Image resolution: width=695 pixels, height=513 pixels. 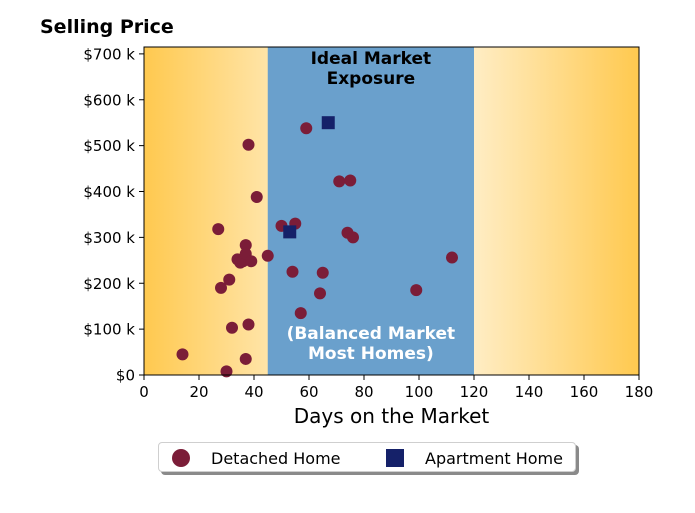 What do you see at coordinates (181, 458) in the screenshot?
I see `legend-circle-marker` at bounding box center [181, 458].